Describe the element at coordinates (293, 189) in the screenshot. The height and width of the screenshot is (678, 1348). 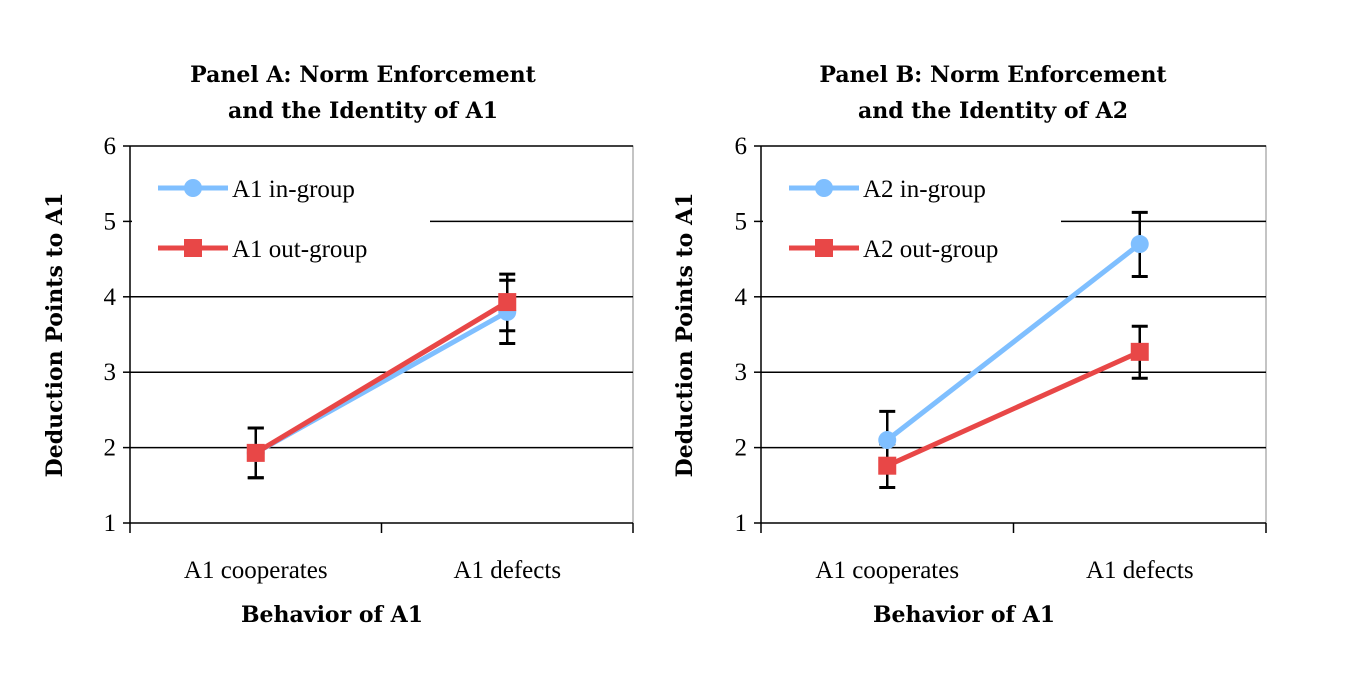
I see `legend-label: A1 in-group` at that location.